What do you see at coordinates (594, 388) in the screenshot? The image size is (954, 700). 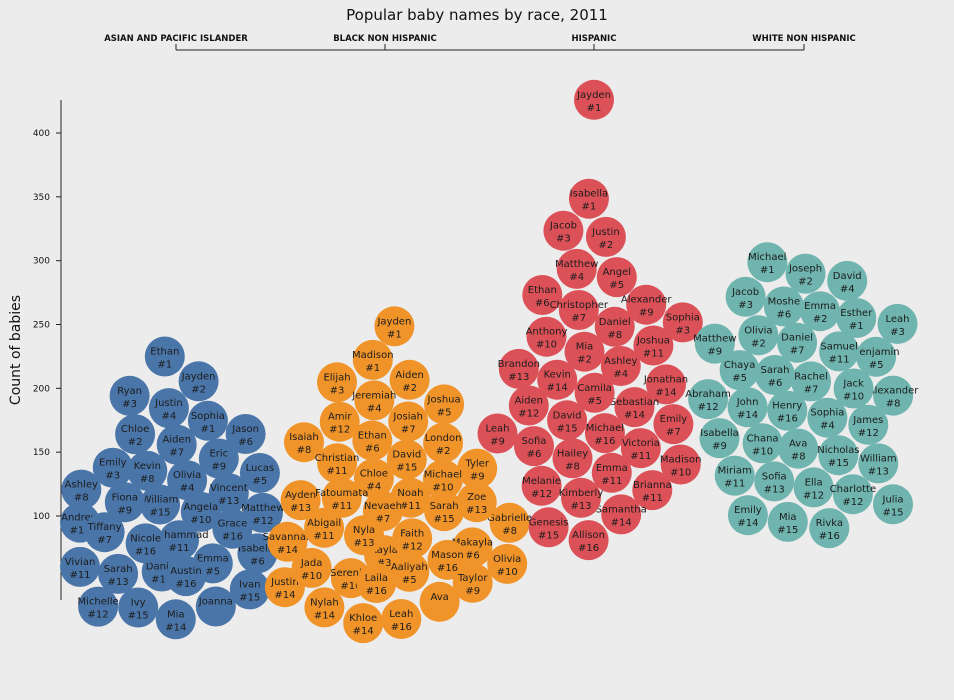 I see `bubble-name-label: Camila` at bounding box center [594, 388].